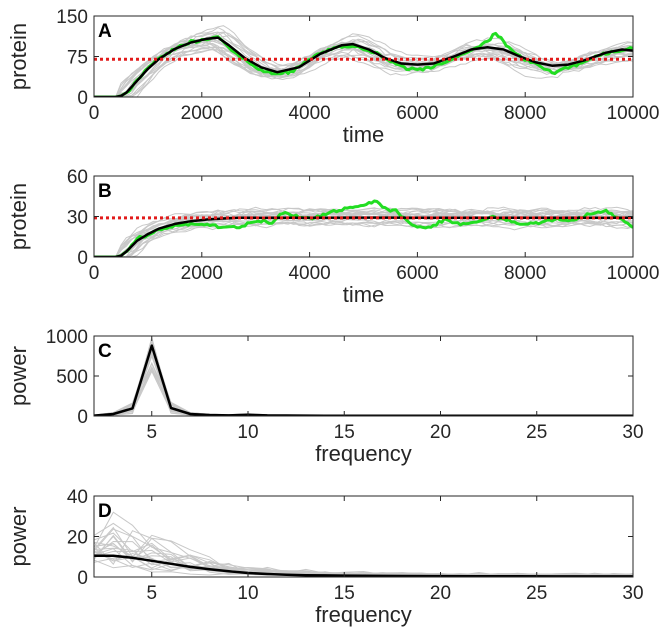  I want to click on panel-label: D, so click(105, 511).